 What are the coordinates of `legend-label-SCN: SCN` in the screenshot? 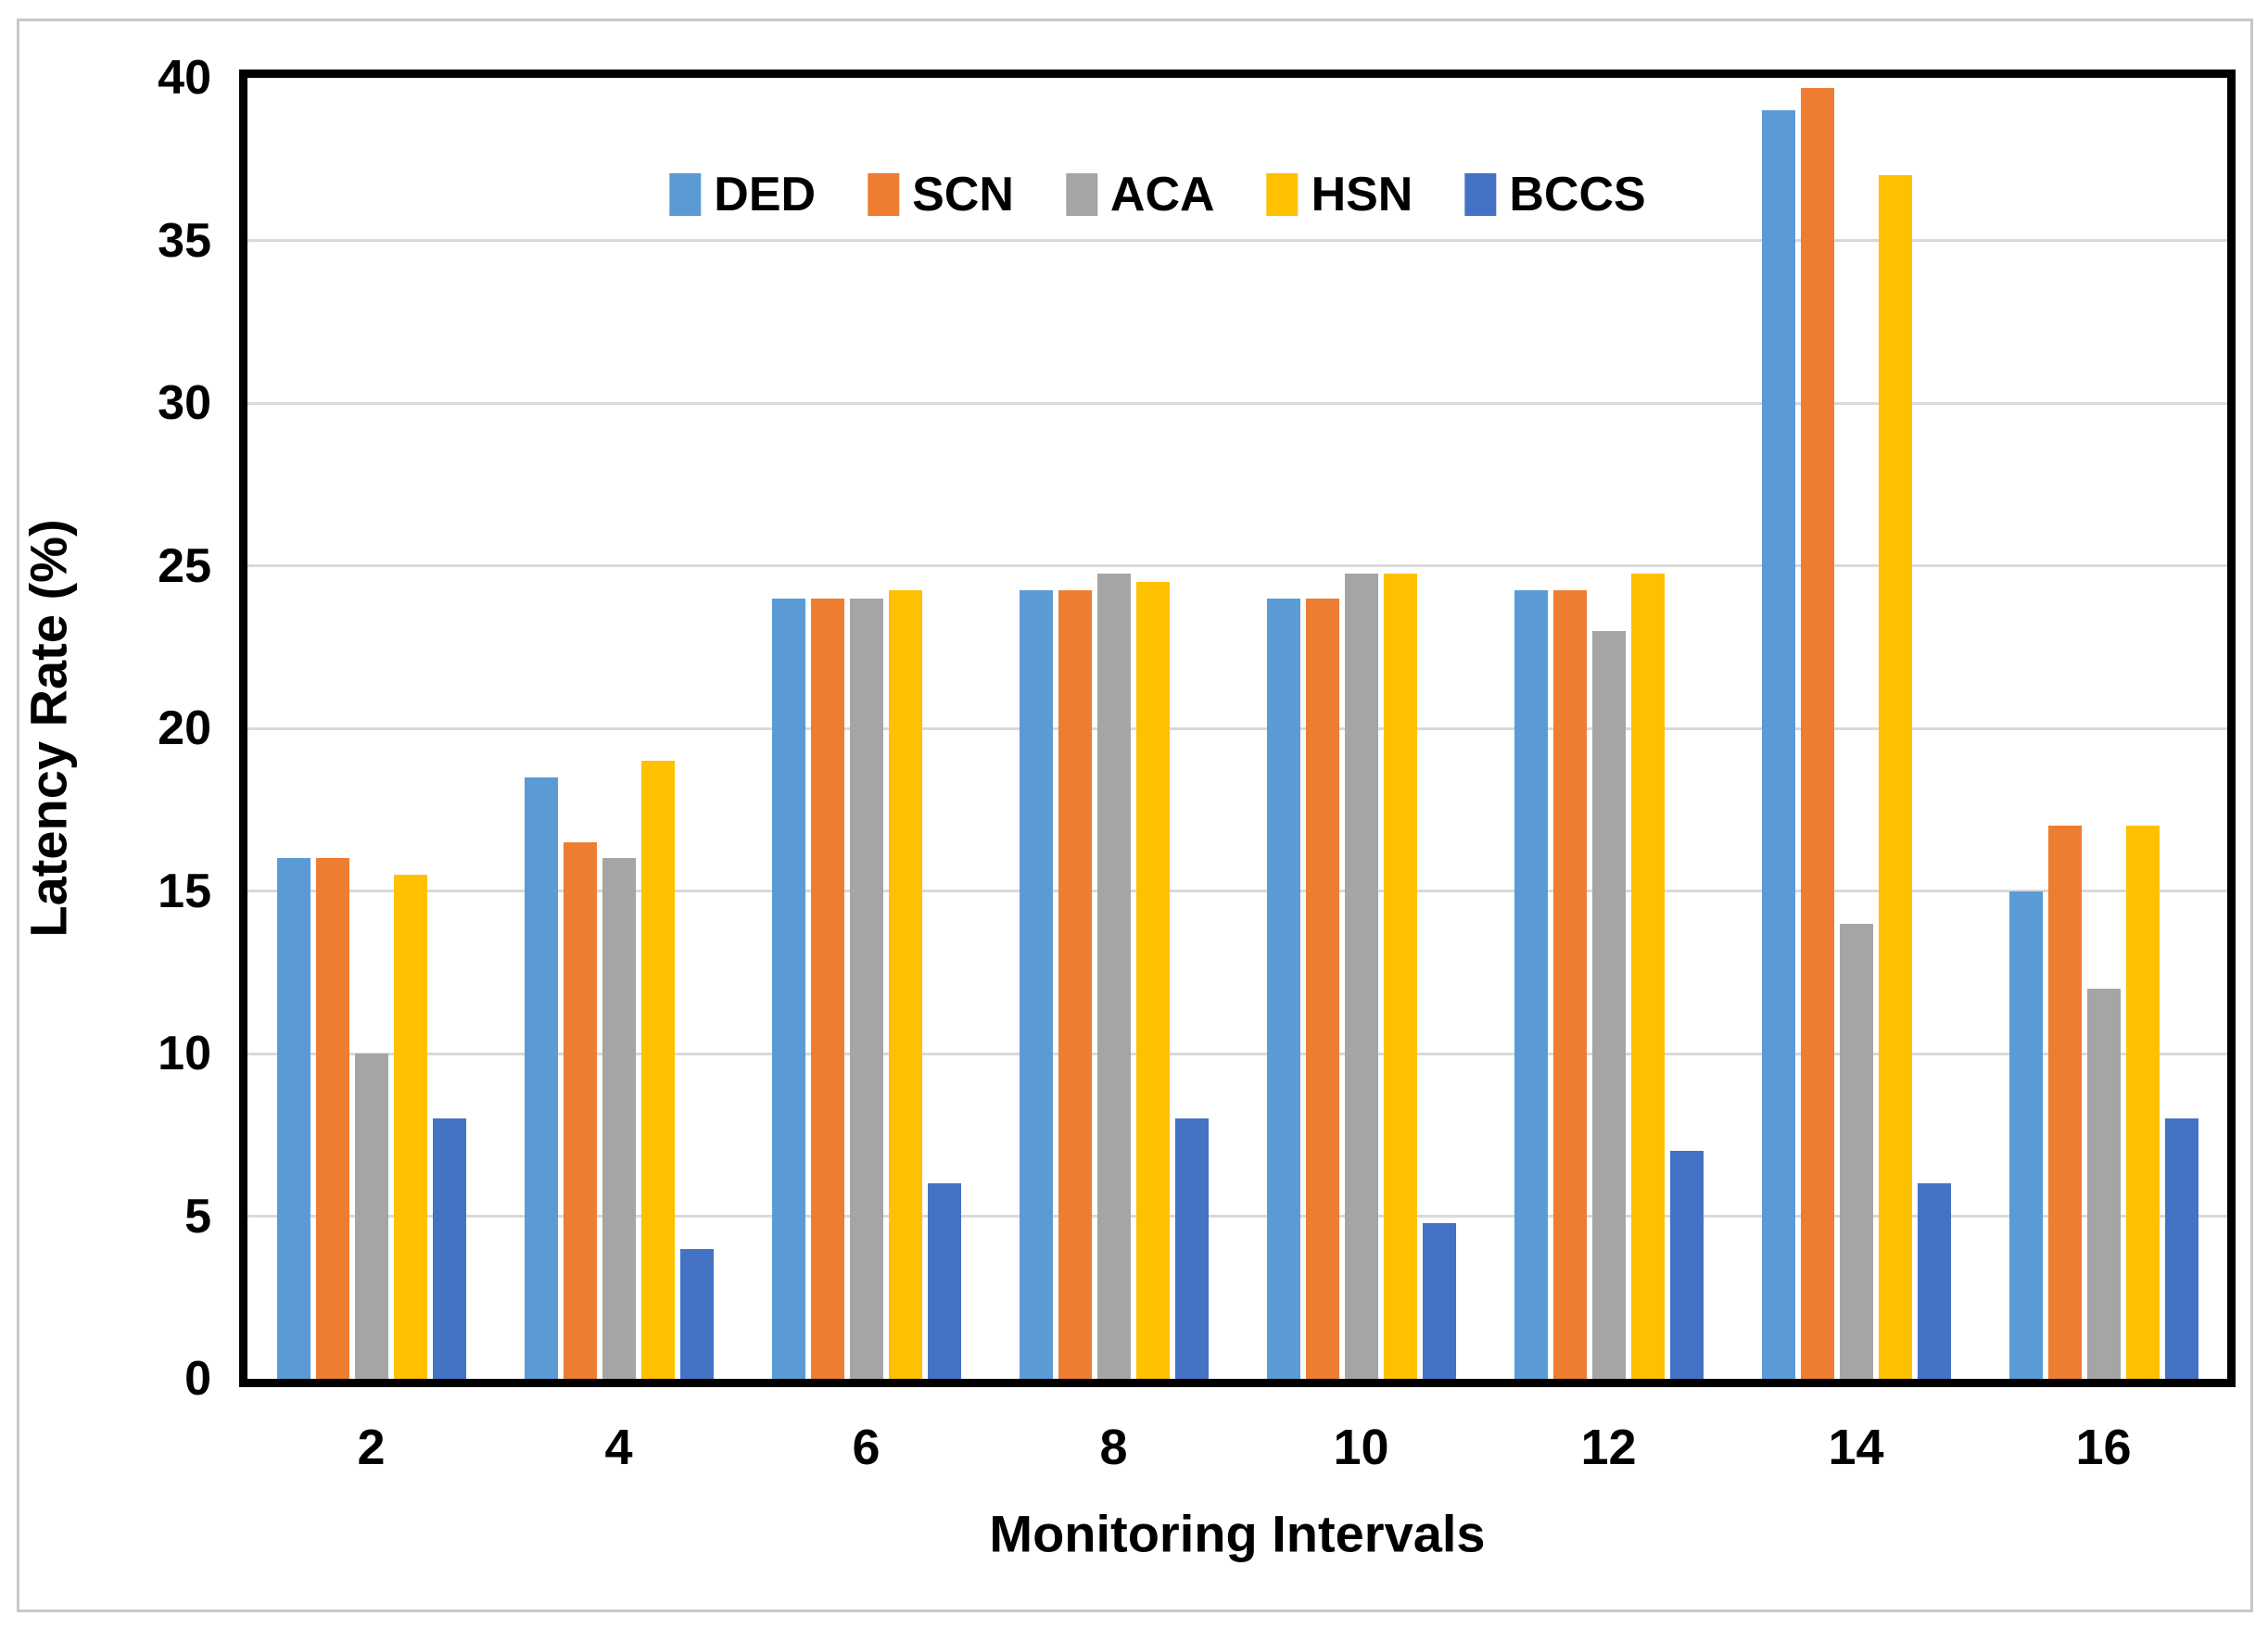 It's located at (963, 194).